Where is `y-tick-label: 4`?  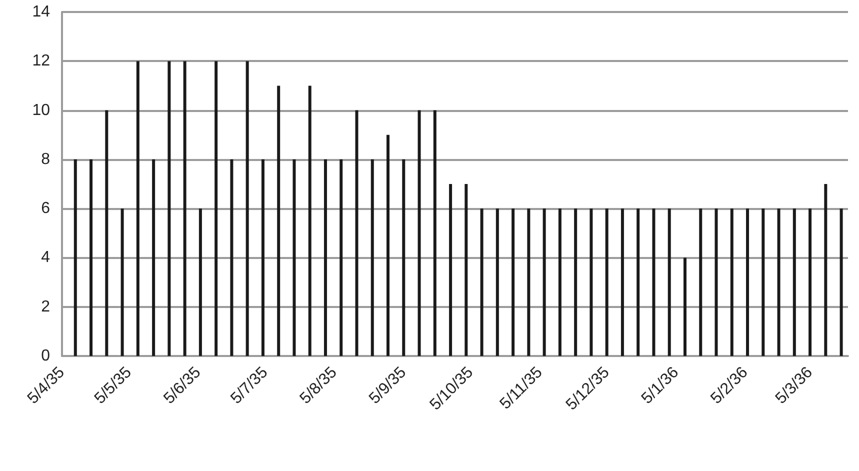 y-tick-label: 4 is located at coordinates (45, 257).